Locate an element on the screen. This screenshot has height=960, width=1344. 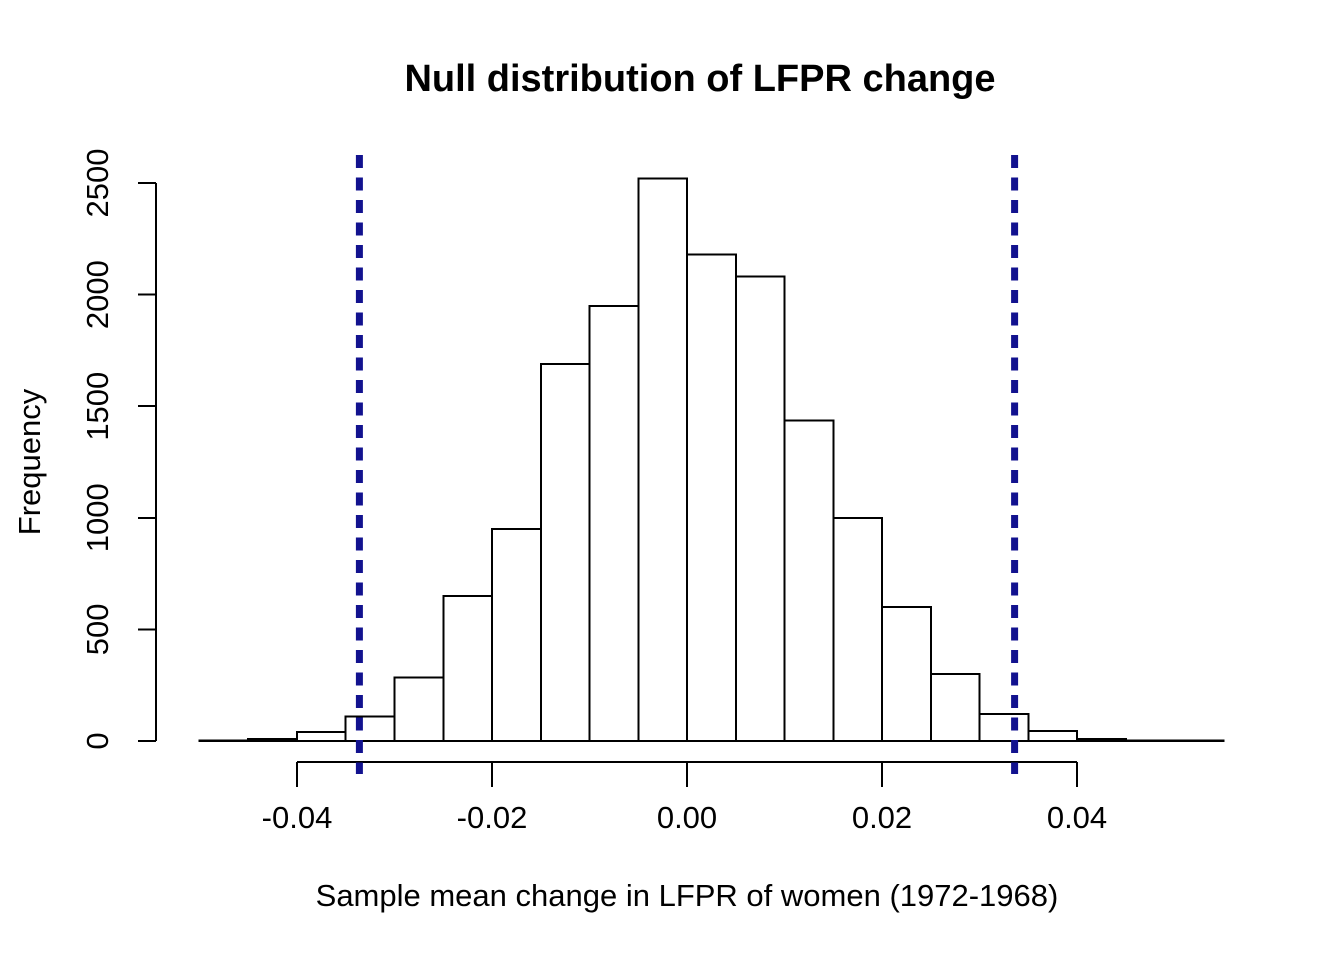
y-axis-title: Frequency is located at coordinates (29, 462).